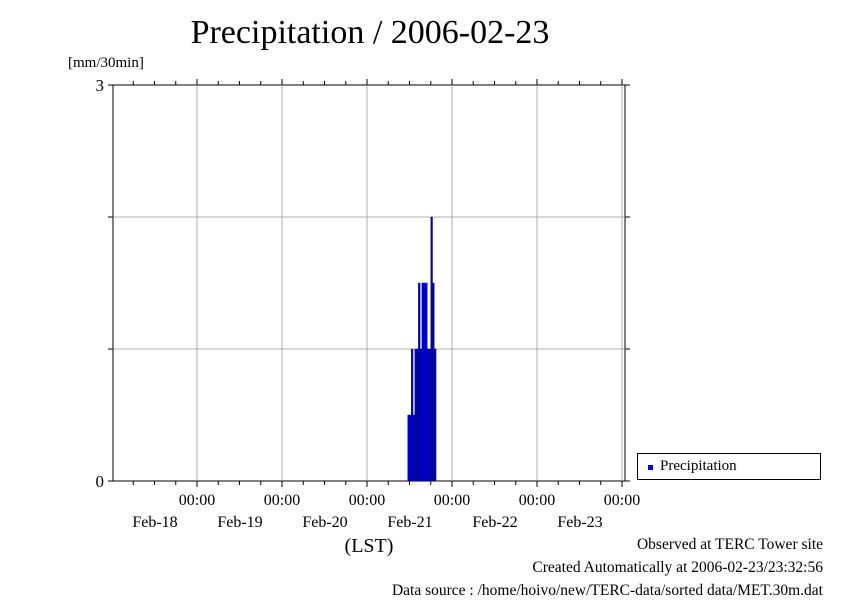  What do you see at coordinates (494, 522) in the screenshot?
I see `x-tick-date-label: Feb-22` at bounding box center [494, 522].